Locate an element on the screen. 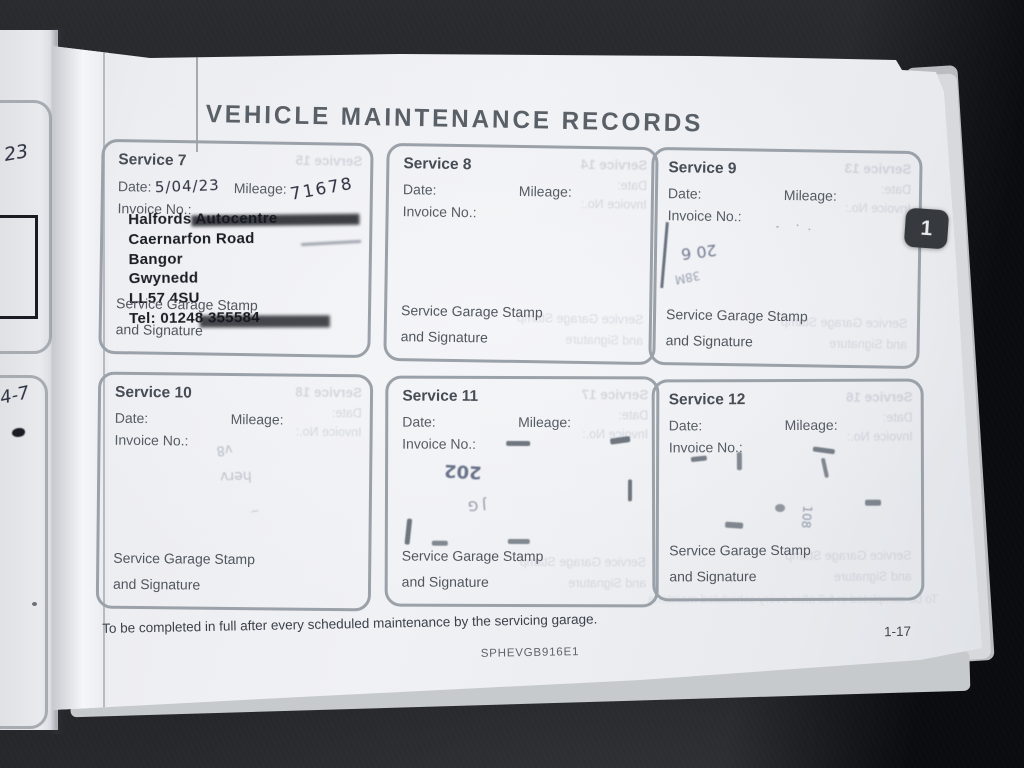 The width and height of the screenshot is (1024, 768). service-title: Service 7 is located at coordinates (152, 160).